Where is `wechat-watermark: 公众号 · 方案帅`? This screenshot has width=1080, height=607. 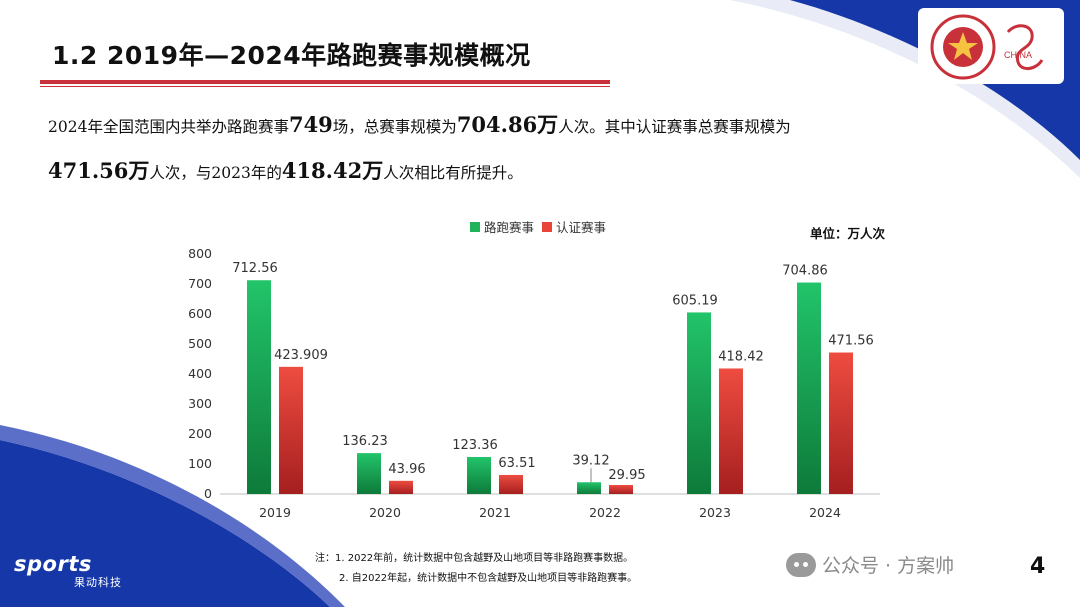
wechat-watermark: 公众号 · 方案帅 is located at coordinates (870, 564).